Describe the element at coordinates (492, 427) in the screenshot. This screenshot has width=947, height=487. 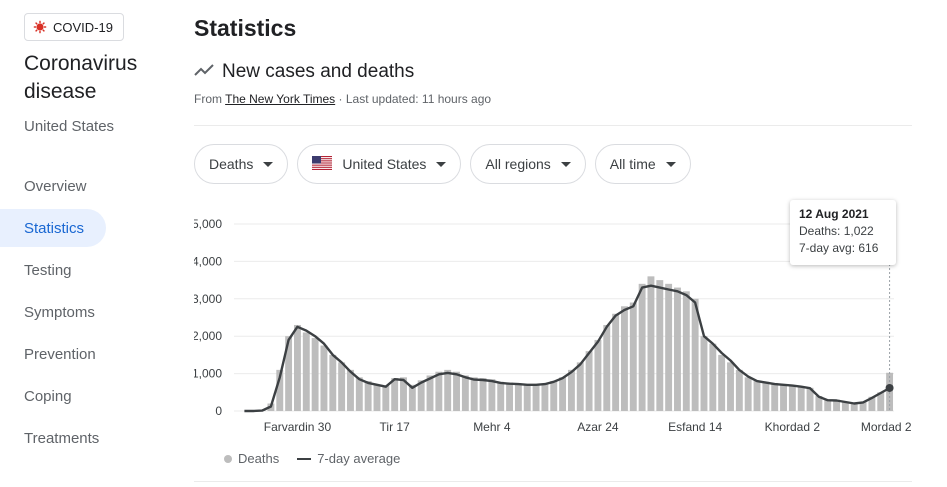
I see `x-tick-label: Mehr 4` at that location.